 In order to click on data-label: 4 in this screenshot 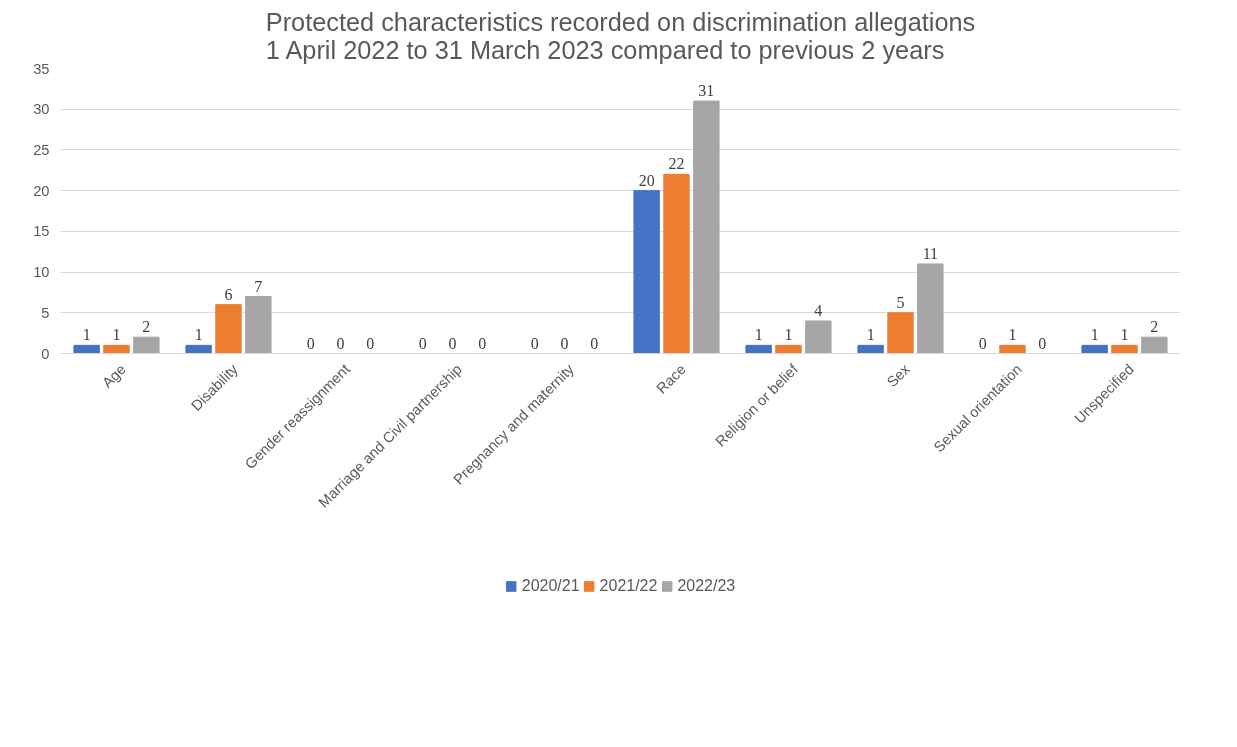, I will do `click(818, 310)`.